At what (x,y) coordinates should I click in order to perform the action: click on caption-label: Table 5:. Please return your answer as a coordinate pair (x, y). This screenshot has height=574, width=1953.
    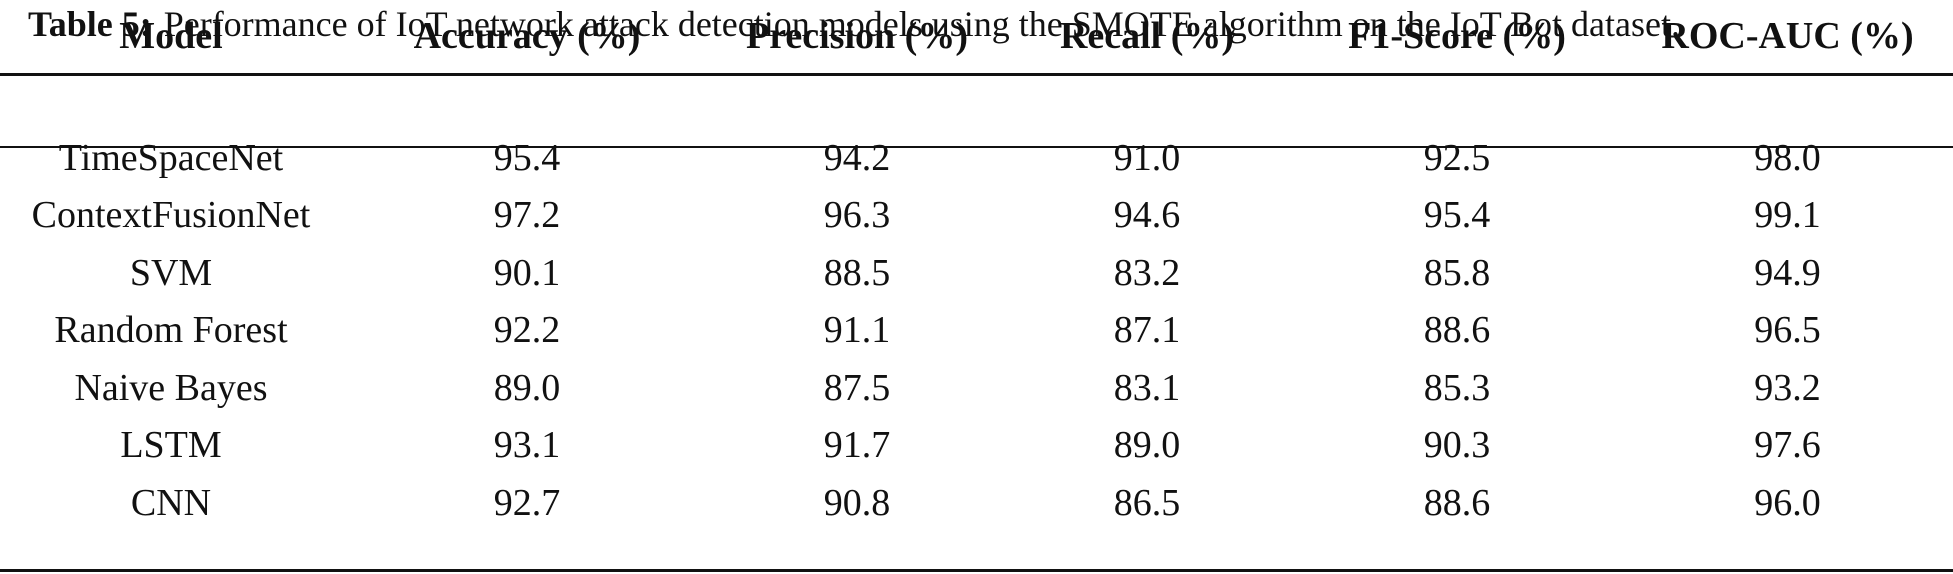
    Looking at the image, I should click on (90, 24).